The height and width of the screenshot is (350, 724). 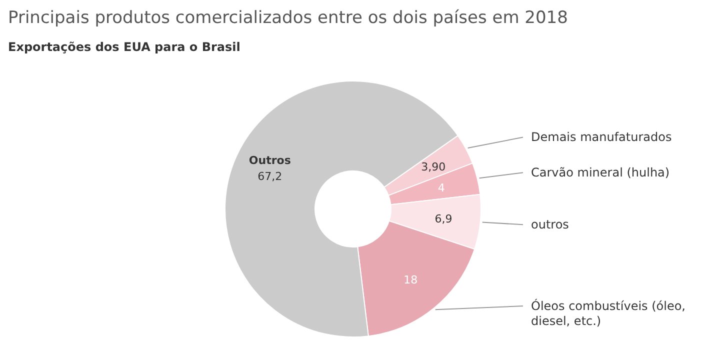 What do you see at coordinates (441, 187) in the screenshot?
I see `data-label: 4` at bounding box center [441, 187].